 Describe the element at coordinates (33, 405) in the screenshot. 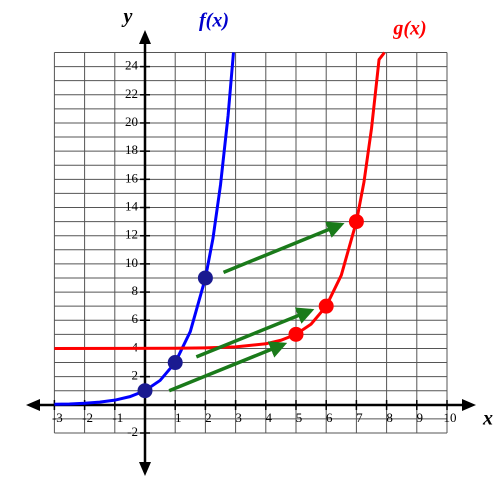

I see `x-arrow-left` at that location.